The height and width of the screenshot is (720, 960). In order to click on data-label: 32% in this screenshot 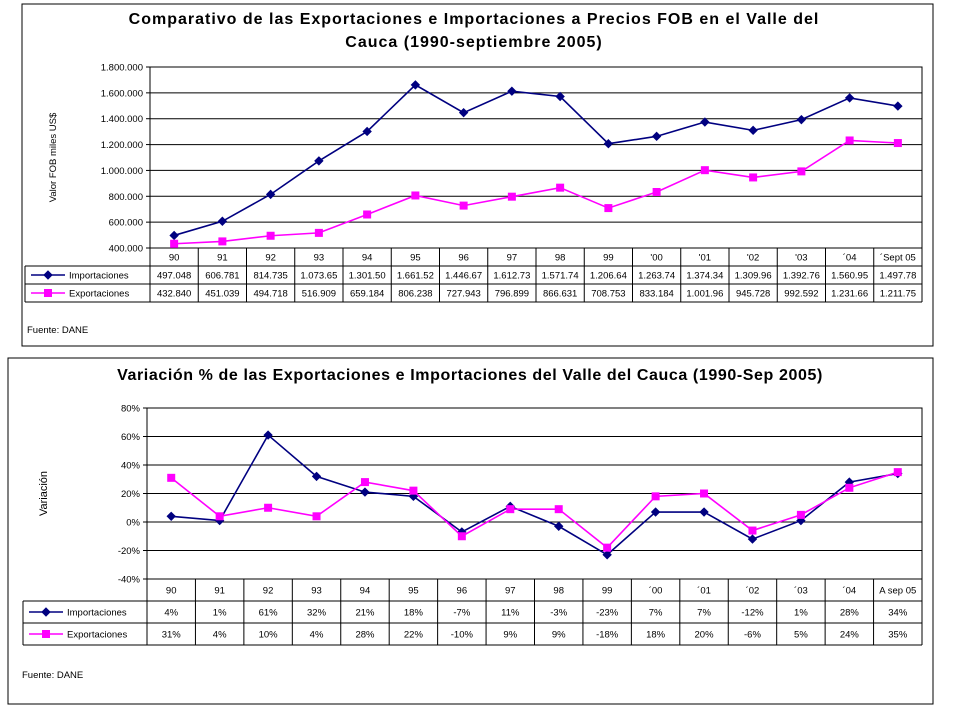, I will do `click(317, 613)`.